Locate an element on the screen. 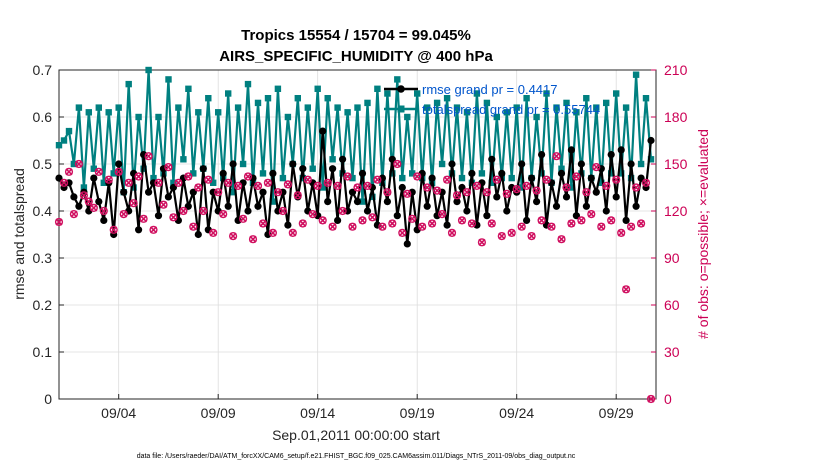 The image size is (830, 470). x-tick-label: 09/24 is located at coordinates (516, 413).